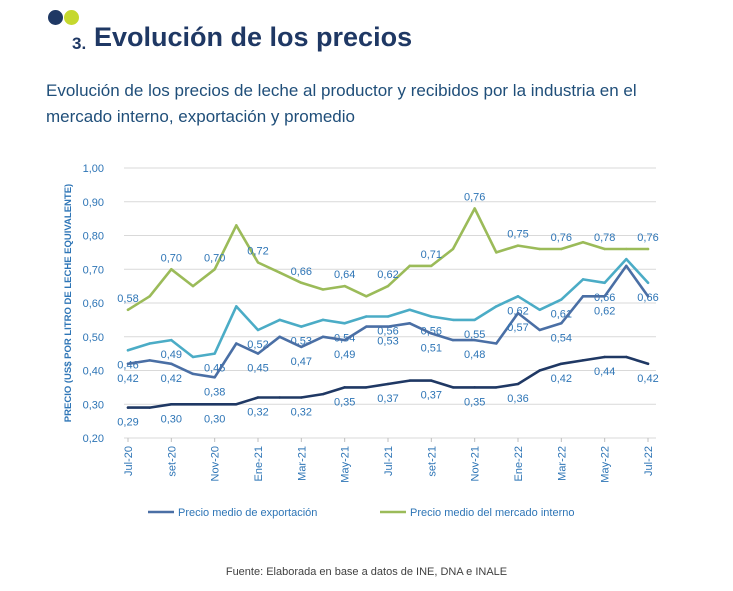  Describe the element at coordinates (216, 463) in the screenshot. I see `x-tick-label: Nov-20` at that location.